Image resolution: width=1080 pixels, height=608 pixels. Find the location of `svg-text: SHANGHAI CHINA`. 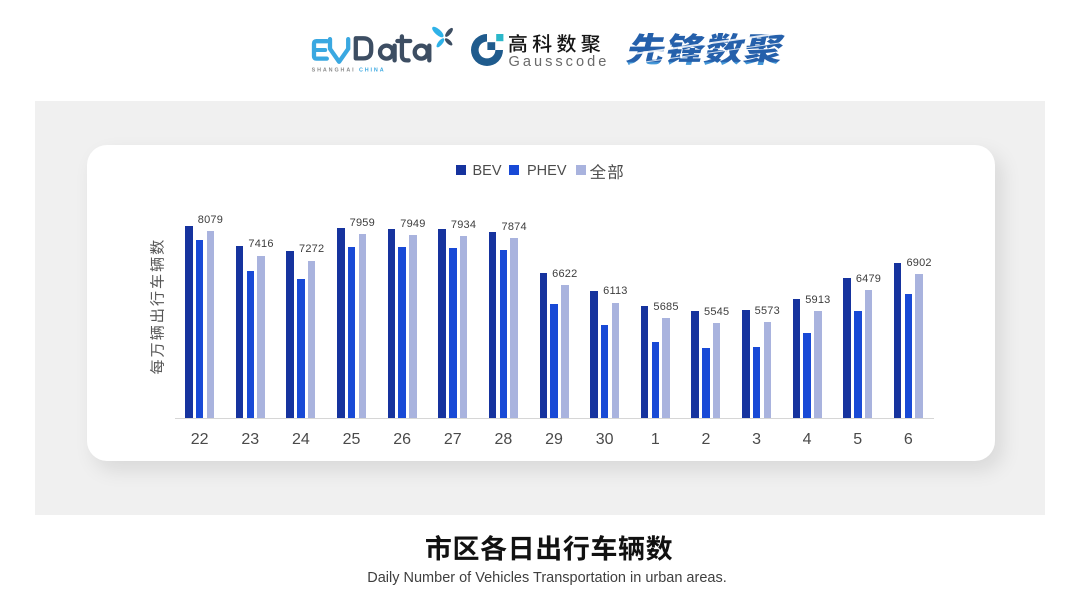

svg-text: SHANGHAI CHINA is located at coordinates (349, 71).